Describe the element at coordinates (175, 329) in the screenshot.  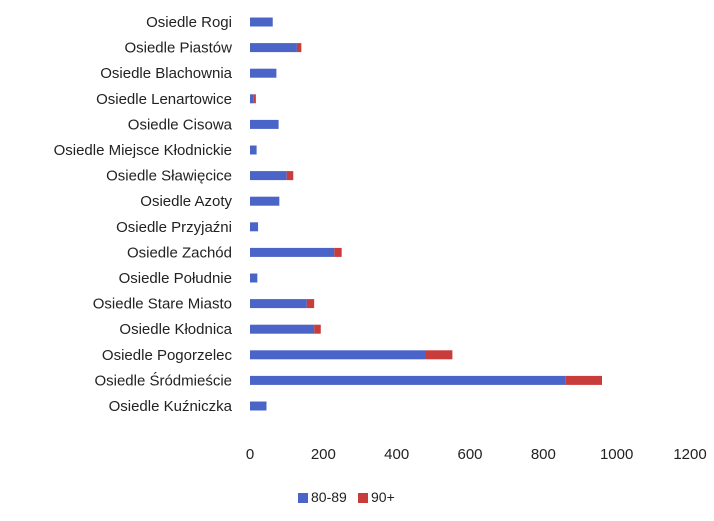
I see `category-label: Osiedle Kłodnica` at that location.